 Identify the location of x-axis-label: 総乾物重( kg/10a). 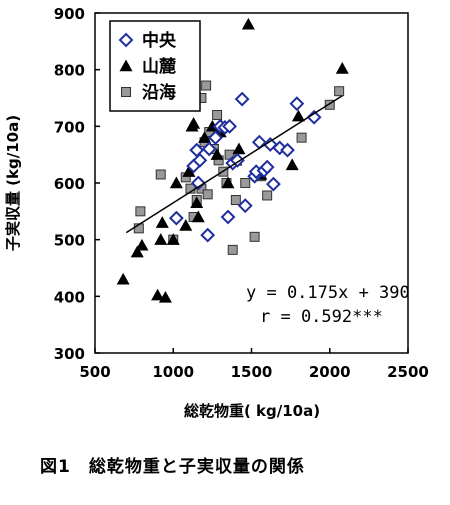
(252, 411).